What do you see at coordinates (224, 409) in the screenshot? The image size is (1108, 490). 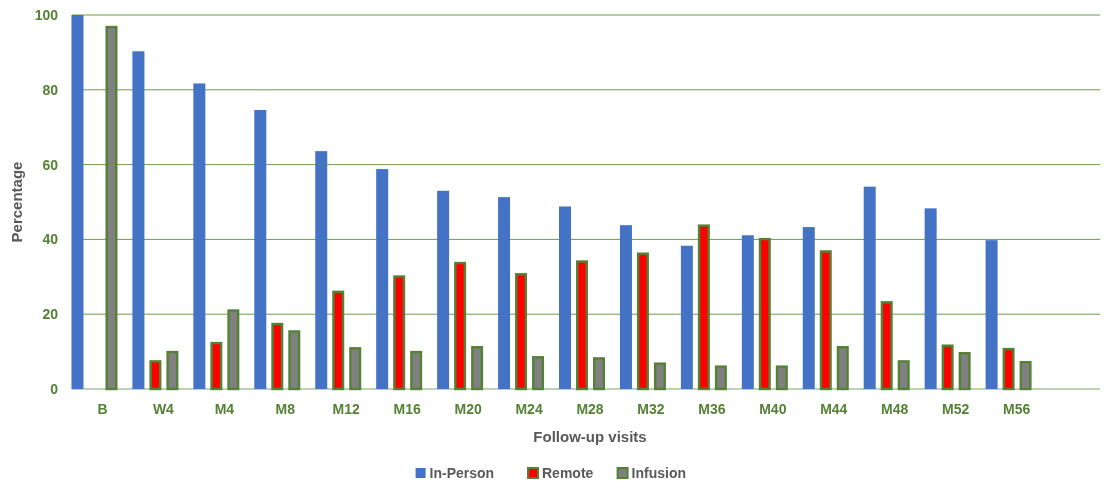 I see `x-tick-label: M4` at bounding box center [224, 409].